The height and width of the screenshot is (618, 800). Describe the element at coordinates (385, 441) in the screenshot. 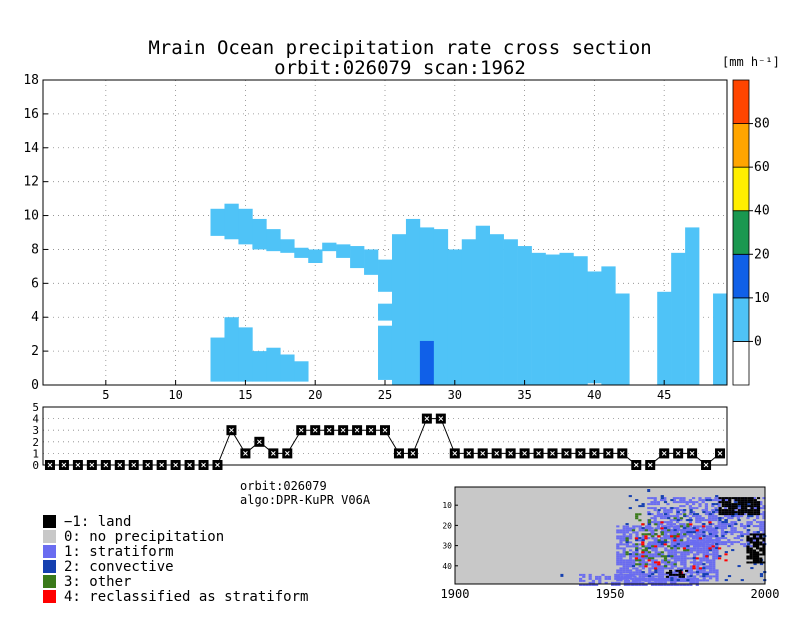

I see `type-series` at that location.